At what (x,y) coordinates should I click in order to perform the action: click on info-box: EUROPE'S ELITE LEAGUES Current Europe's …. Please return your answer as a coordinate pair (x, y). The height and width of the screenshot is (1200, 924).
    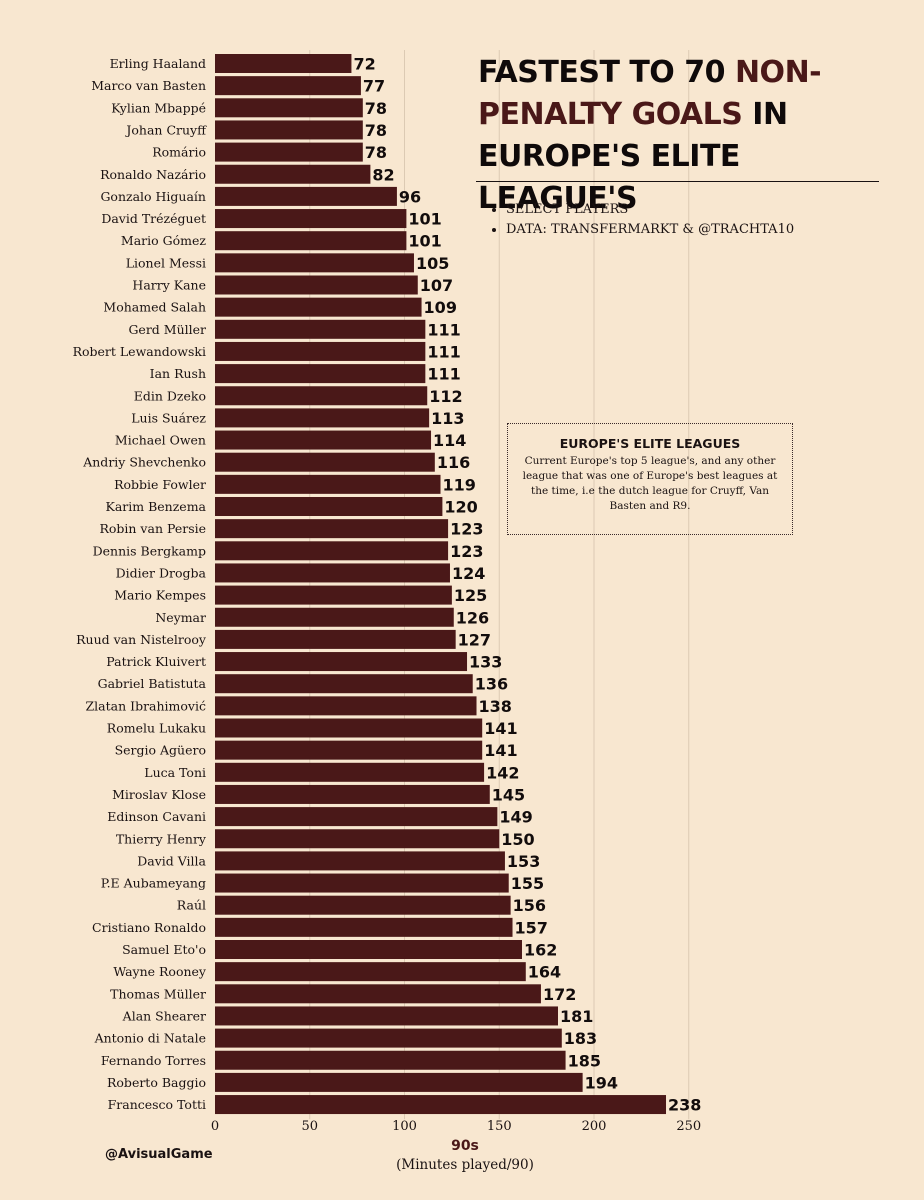
    Looking at the image, I should click on (650, 479).